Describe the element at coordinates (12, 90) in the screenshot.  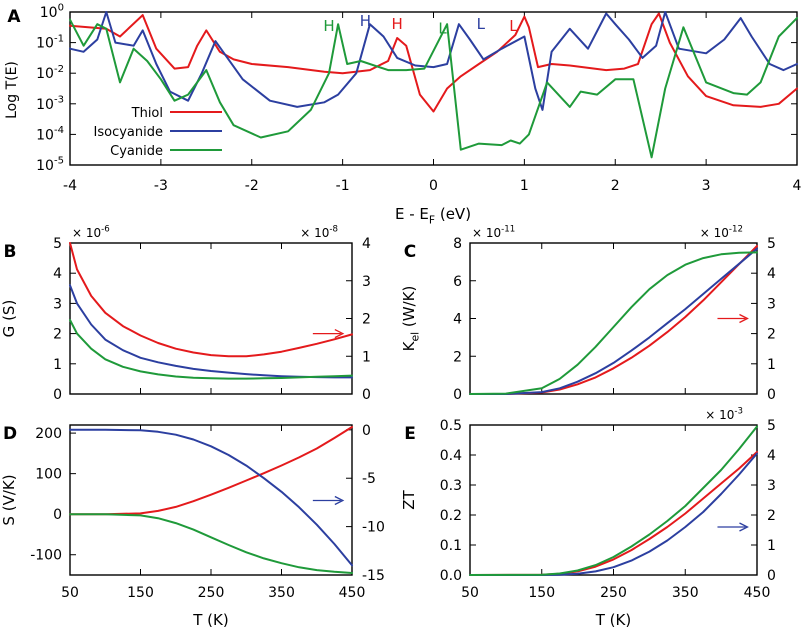
I see `panel-a-ylabel: Log T(E)` at that location.